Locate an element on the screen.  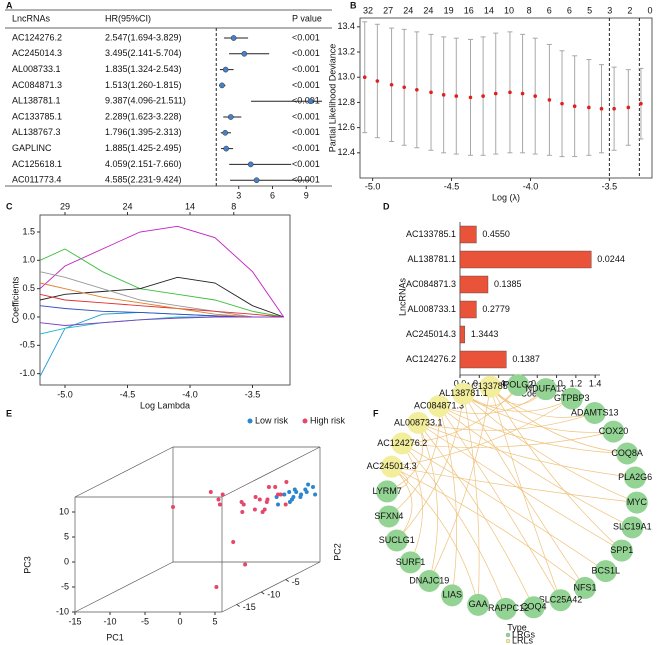
y-tick-label: -15 is located at coordinates (249, 607).